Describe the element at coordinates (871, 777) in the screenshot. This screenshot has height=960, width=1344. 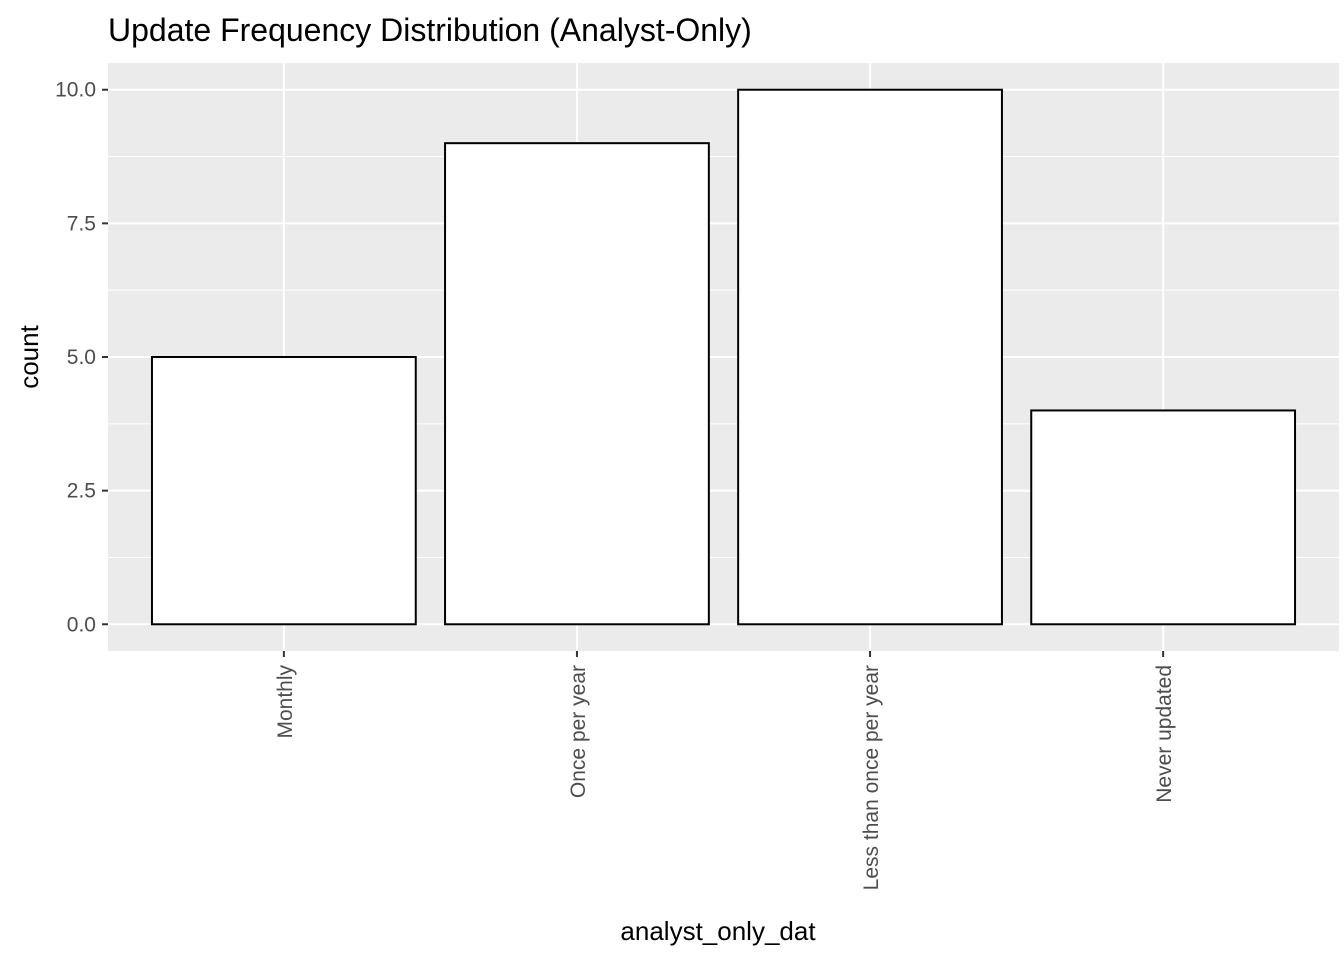
I see `x-tick-label: Less than once per year` at that location.